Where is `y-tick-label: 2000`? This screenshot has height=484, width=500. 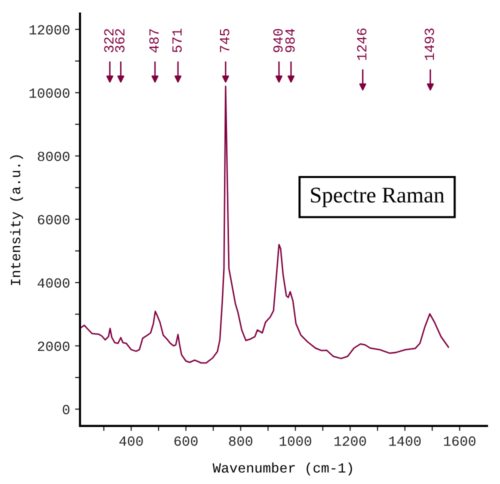
y-tick-label: 2000 is located at coordinates (54, 347).